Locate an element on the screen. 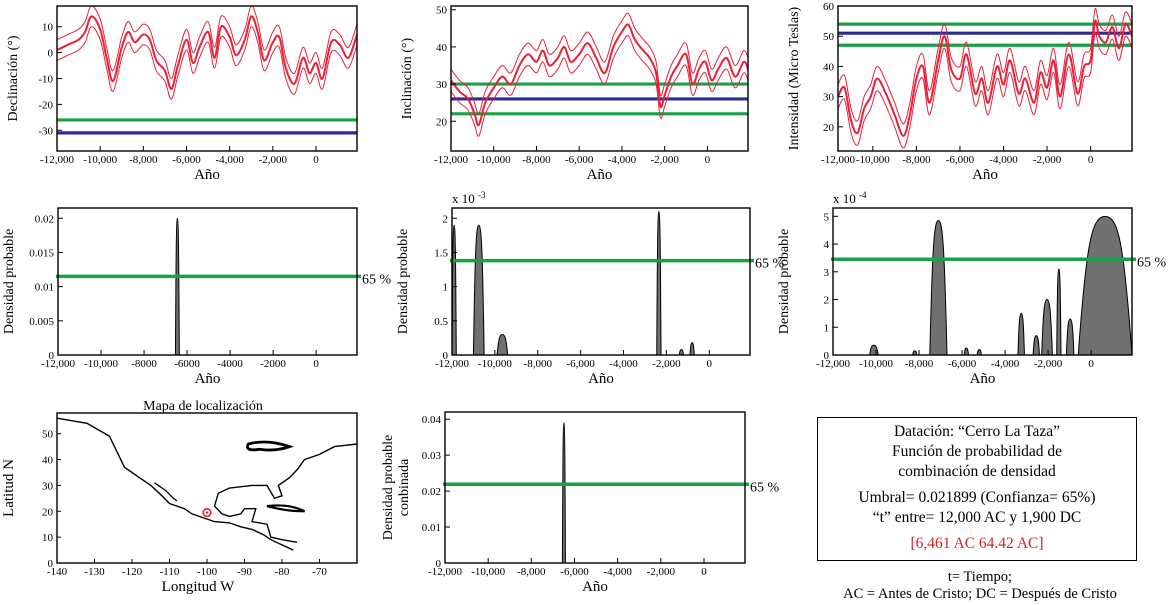  y-tick-label: 10 is located at coordinates (48, 28).